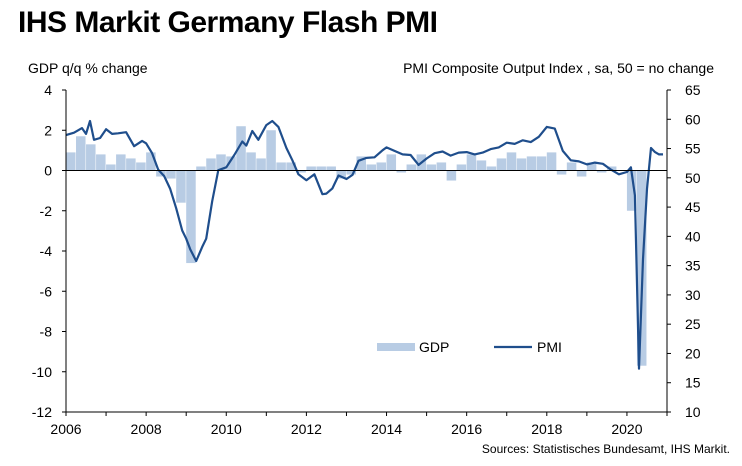  Describe the element at coordinates (693, 178) in the screenshot. I see `right-tick-label: 50` at that location.